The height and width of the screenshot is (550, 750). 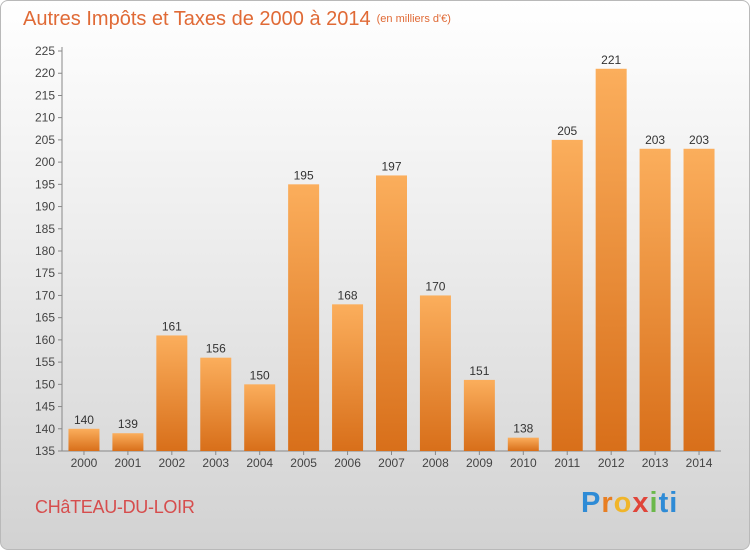 I want to click on y-tick-label: 145, so click(x=45, y=407).